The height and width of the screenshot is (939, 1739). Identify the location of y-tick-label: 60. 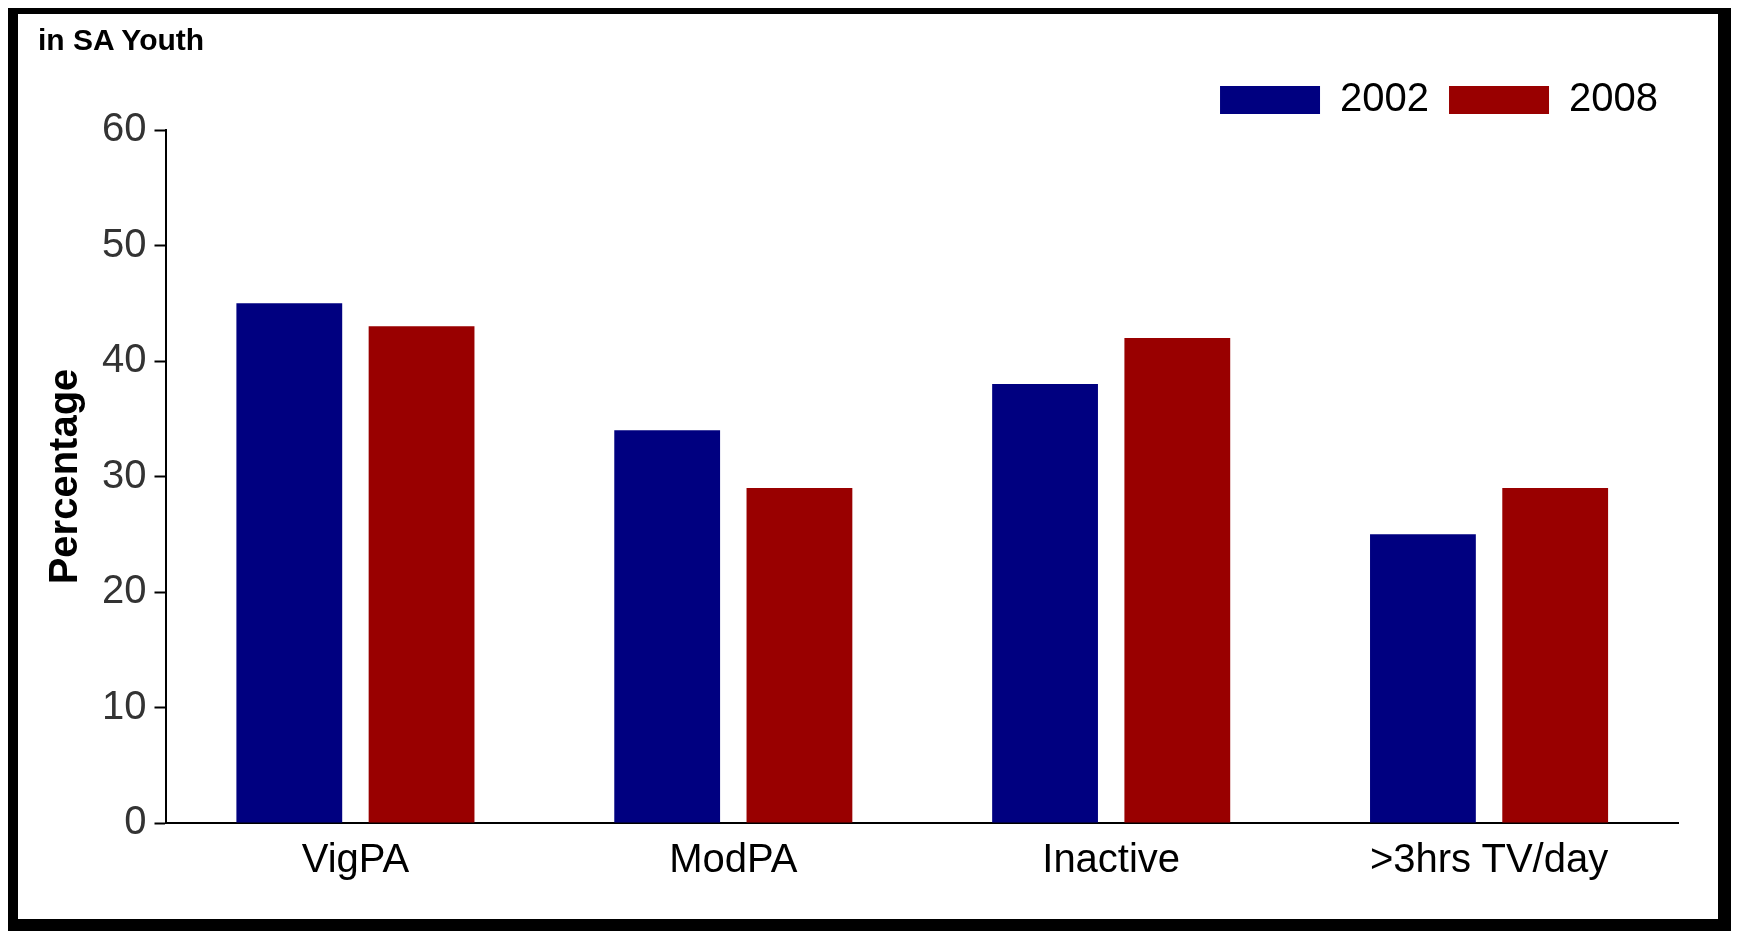
(124, 127).